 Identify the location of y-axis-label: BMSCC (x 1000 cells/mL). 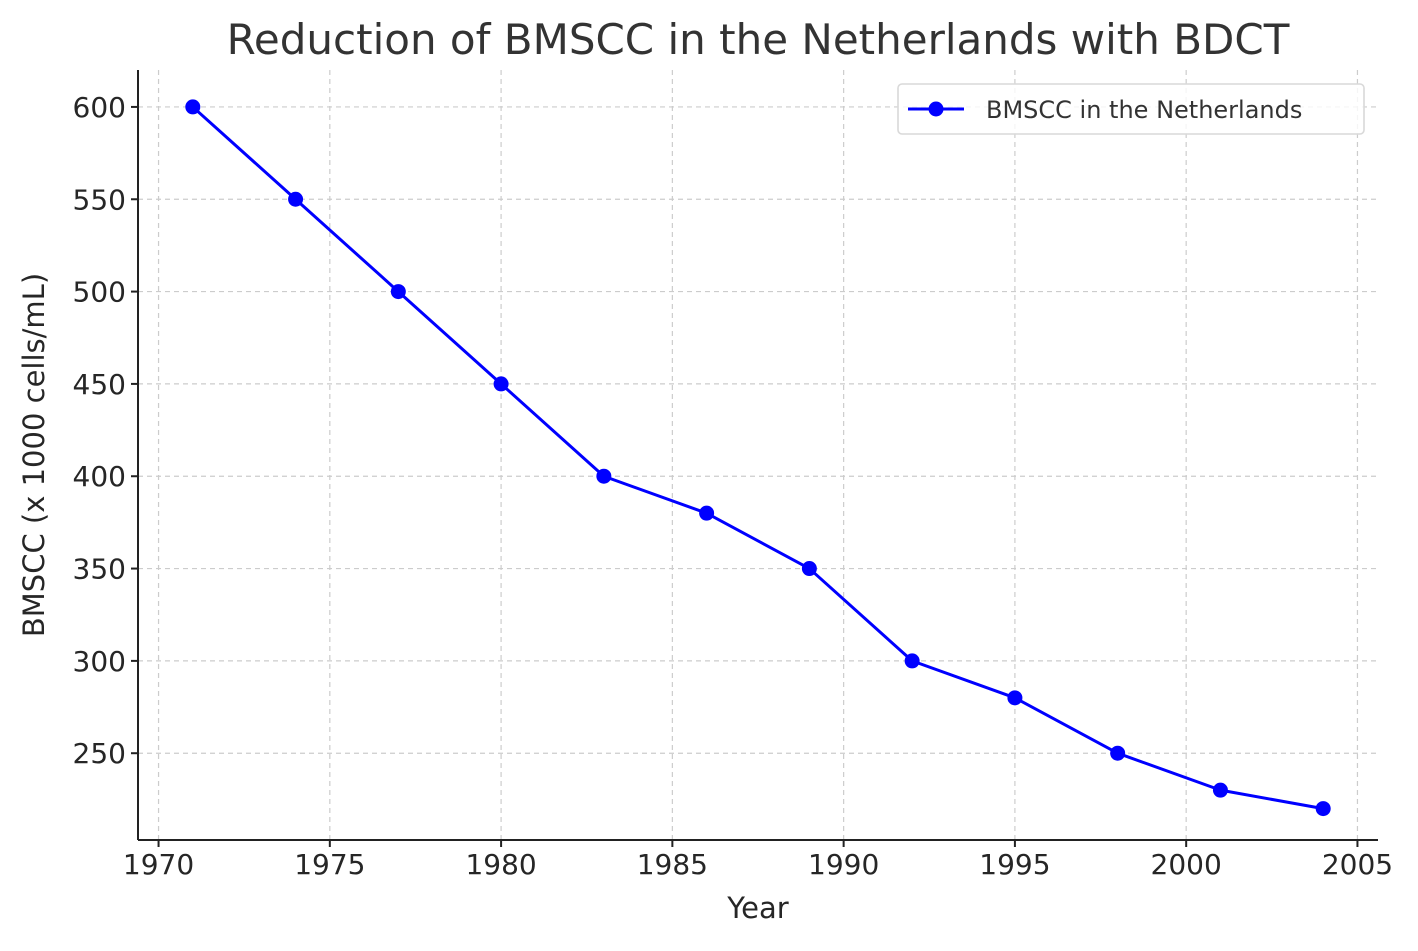
(34, 455).